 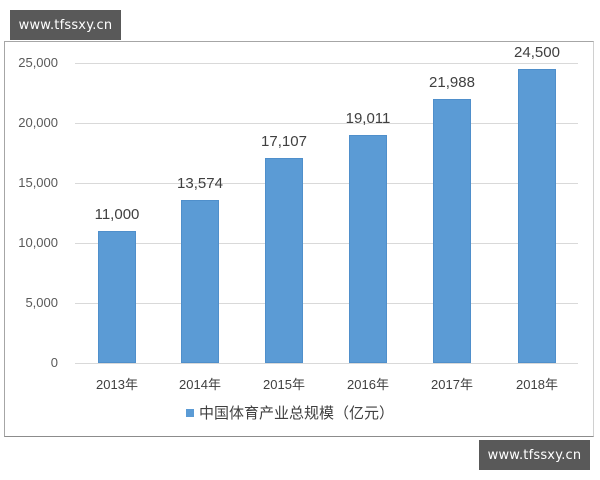 What do you see at coordinates (284, 384) in the screenshot?
I see `x-axis-tick-label: 2015年` at bounding box center [284, 384].